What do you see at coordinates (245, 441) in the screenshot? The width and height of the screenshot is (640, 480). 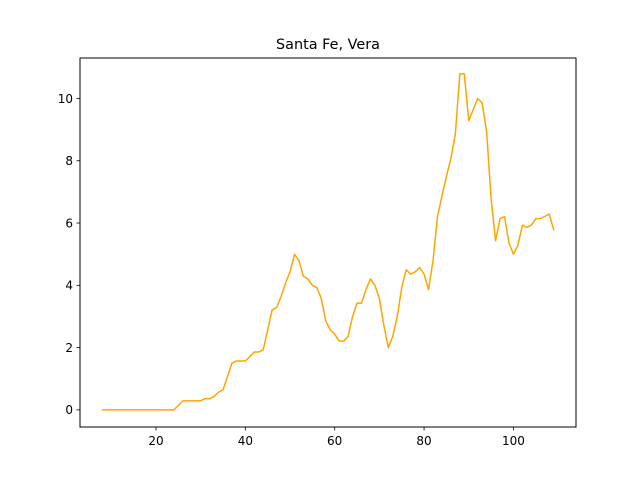 I see `x-tick-label: 40` at bounding box center [245, 441].